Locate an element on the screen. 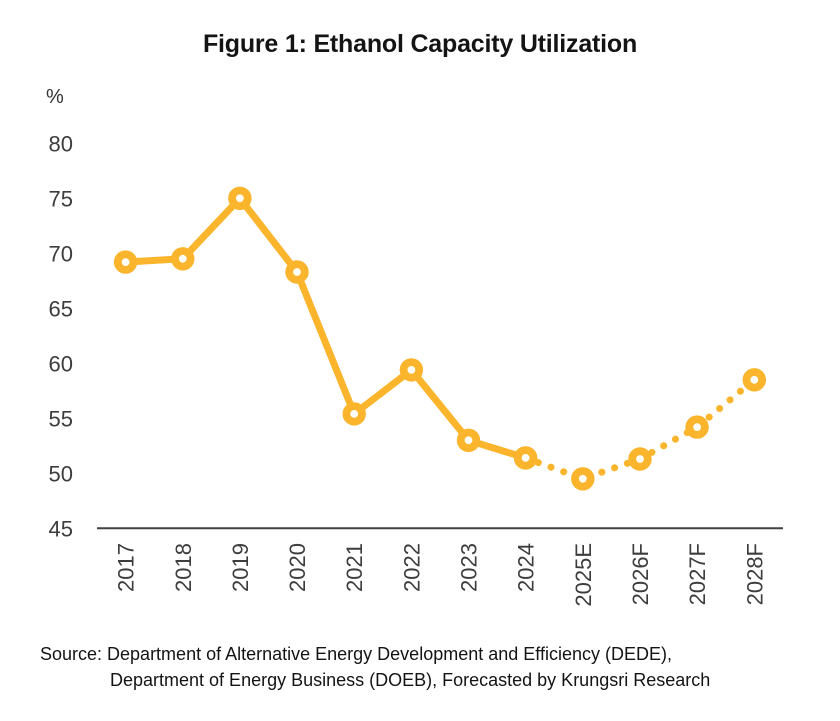 The image size is (840, 721). x-tick-label-2028F: 2028F is located at coordinates (754, 574).